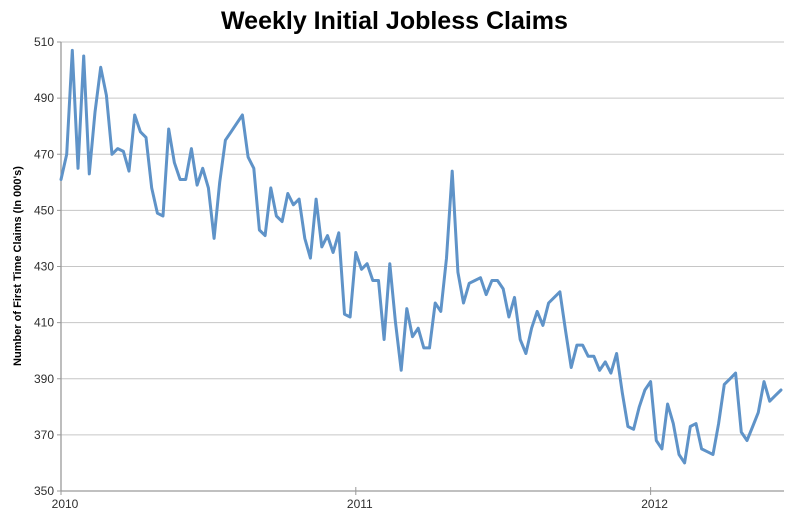 Image resolution: width=789 pixels, height=515 pixels. What do you see at coordinates (44, 210) in the screenshot?
I see `y-tick-label-450: 450` at bounding box center [44, 210].